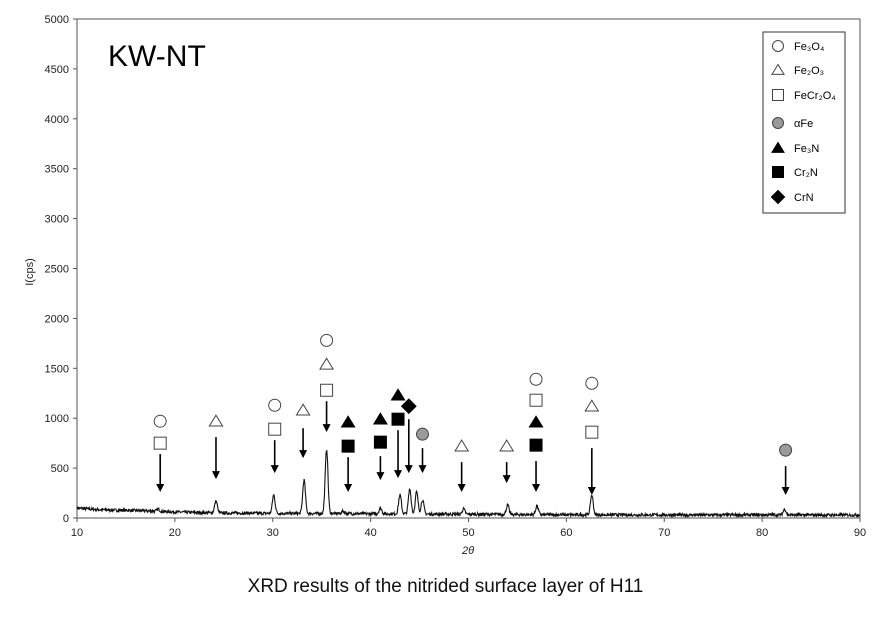  I want to click on x-tick-label: 10, so click(77, 533).